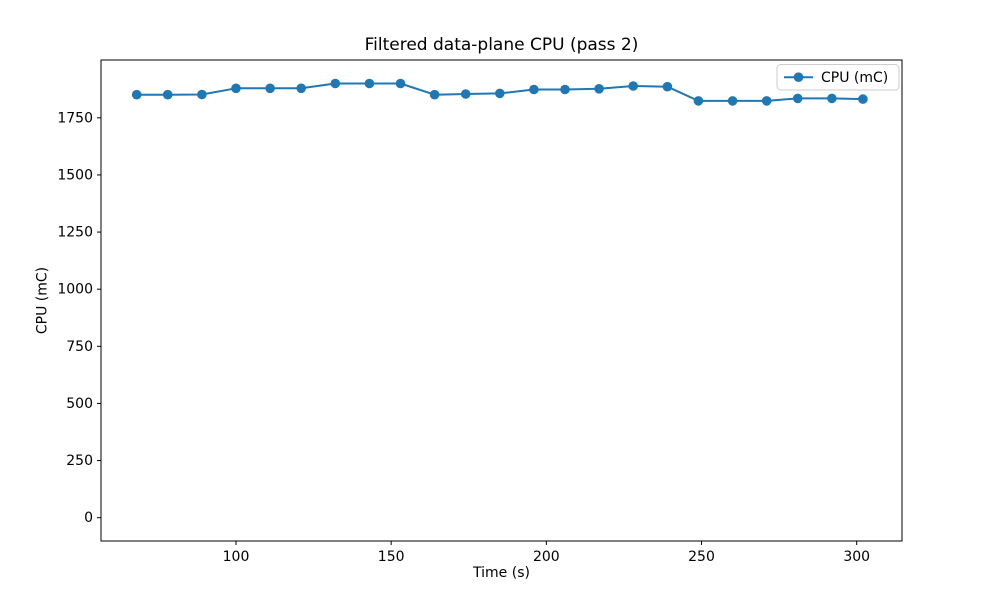  What do you see at coordinates (75, 118) in the screenshot?
I see `y-tick-label: 1750` at bounding box center [75, 118].